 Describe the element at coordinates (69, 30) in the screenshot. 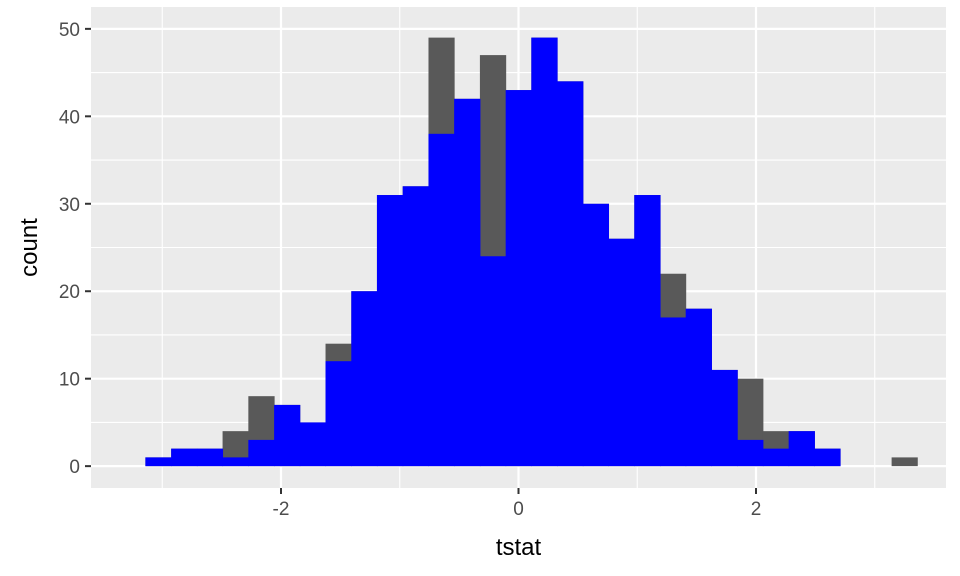

I see `y-tick-label: 50` at that location.